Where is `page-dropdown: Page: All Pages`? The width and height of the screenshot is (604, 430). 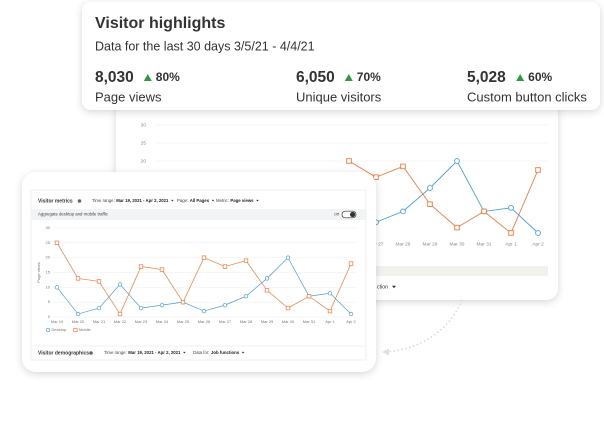
page-dropdown: Page: All Pages is located at coordinates (193, 200).